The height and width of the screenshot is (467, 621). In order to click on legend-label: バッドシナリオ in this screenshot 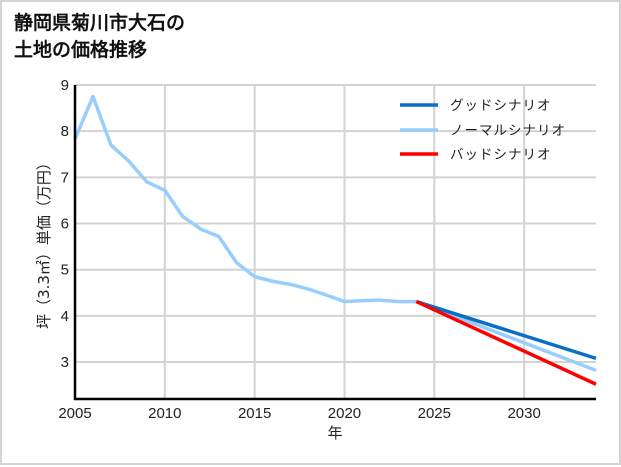, I will do `click(501, 155)`.